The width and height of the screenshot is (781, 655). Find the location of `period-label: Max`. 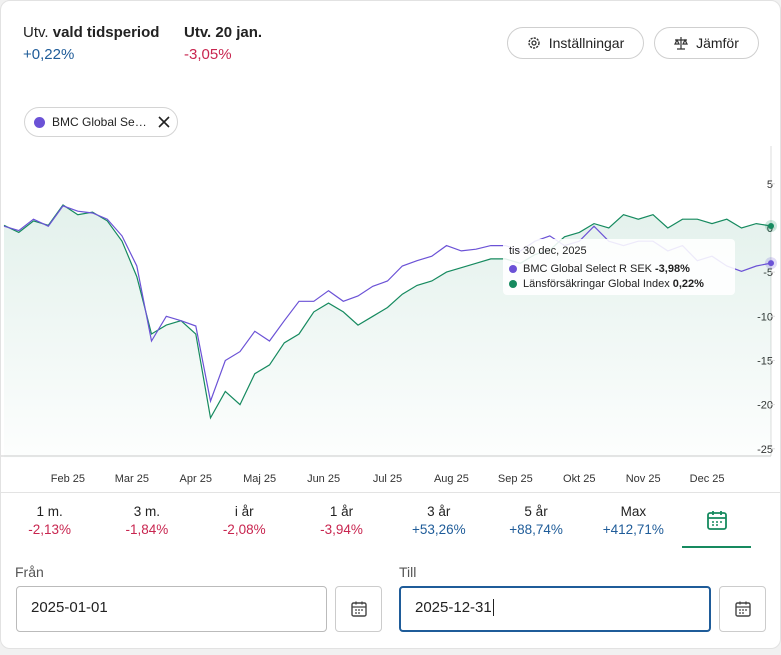

period-label: Max is located at coordinates (633, 511).